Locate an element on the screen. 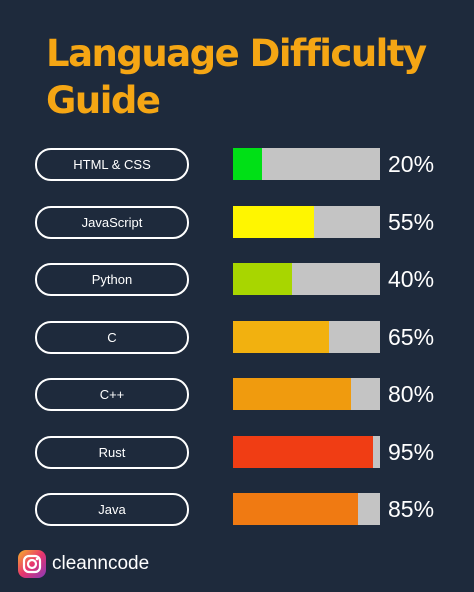 The width and height of the screenshot is (474, 592). category-label: Java is located at coordinates (112, 509).